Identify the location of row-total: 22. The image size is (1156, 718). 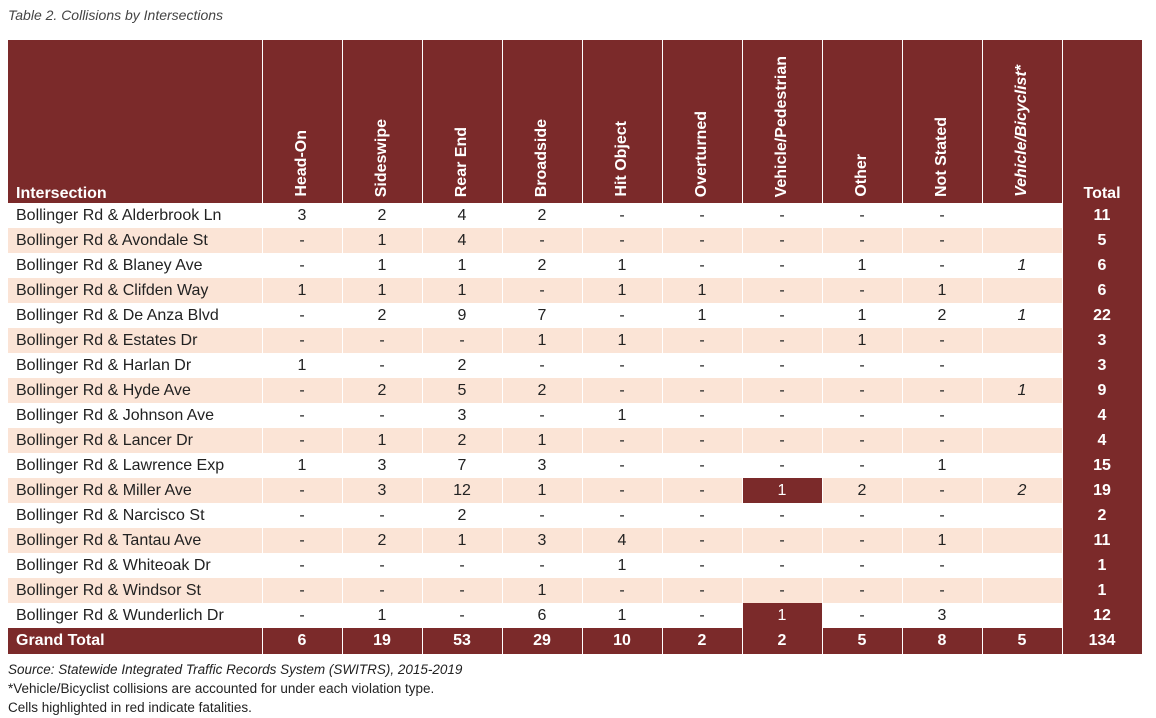
(1102, 315).